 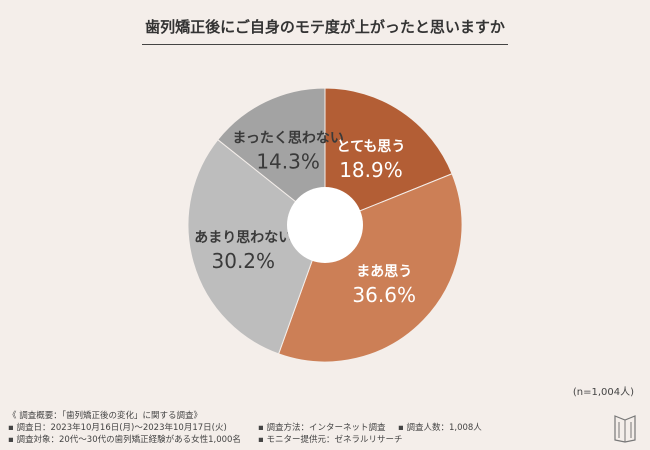 I want to click on notes-heading: 《 調査概要：「歯列矯正後の変化」に関する調査》, so click(x=105, y=416).